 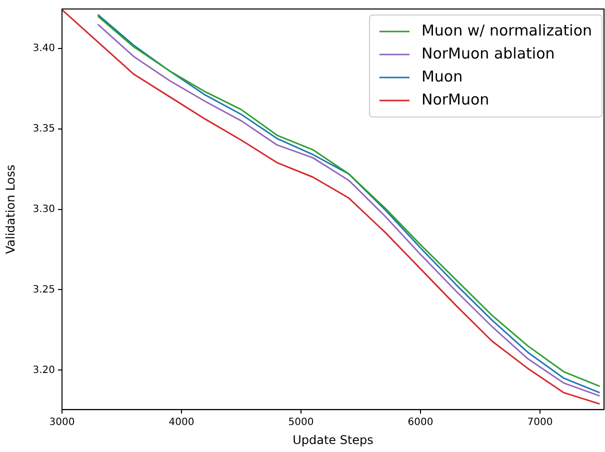 What do you see at coordinates (181, 422) in the screenshot?
I see `x-tick-label: 4000` at bounding box center [181, 422].